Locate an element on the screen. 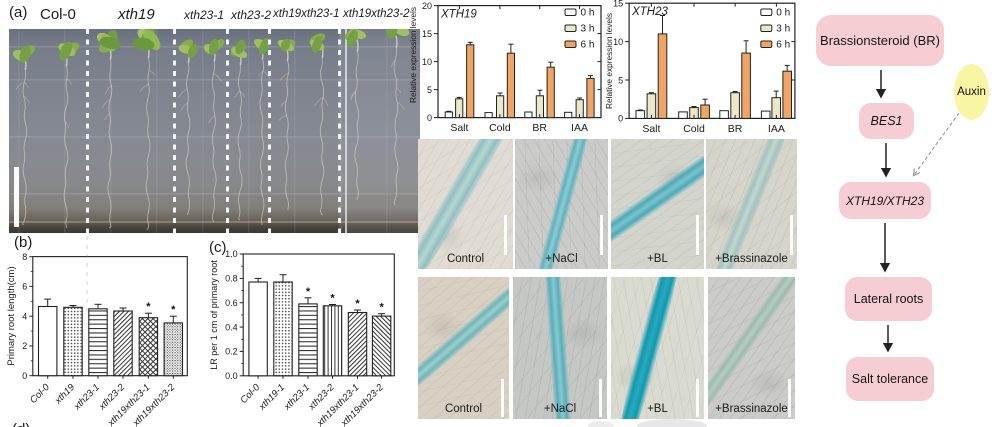 The image size is (1000, 427). svg-text: 8 is located at coordinates (24, 257).